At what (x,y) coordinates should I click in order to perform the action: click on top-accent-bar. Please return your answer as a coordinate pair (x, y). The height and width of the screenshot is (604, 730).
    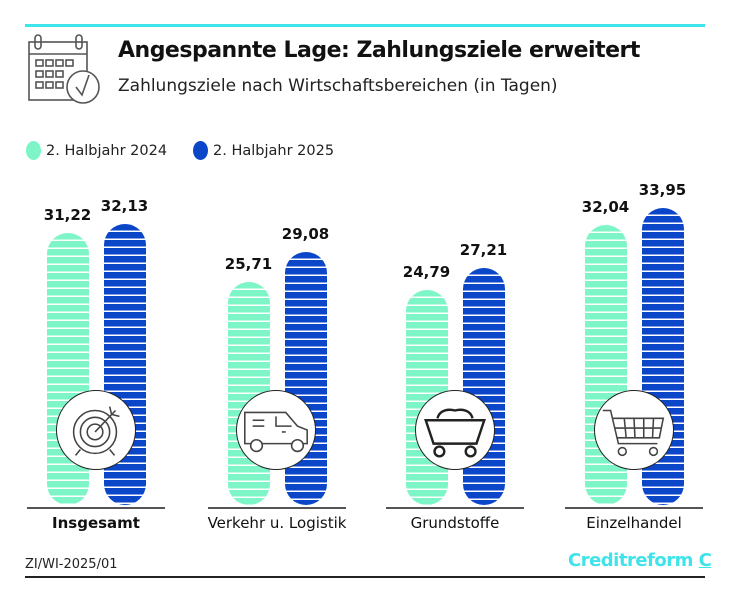
    Looking at the image, I should click on (365, 25).